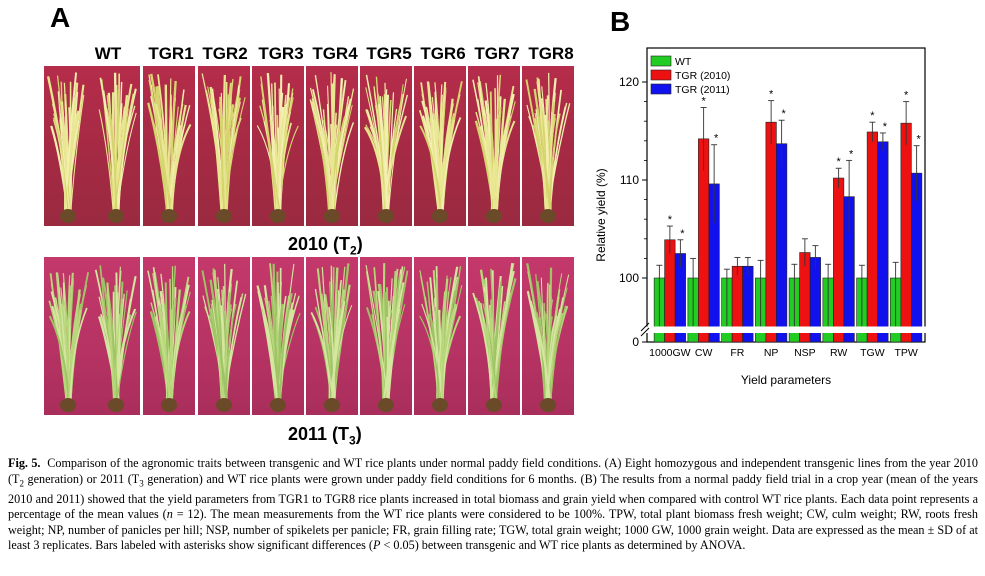 The image size is (985, 576). Describe the element at coordinates (704, 353) in the screenshot. I see `x-tick-label: CW` at that location.